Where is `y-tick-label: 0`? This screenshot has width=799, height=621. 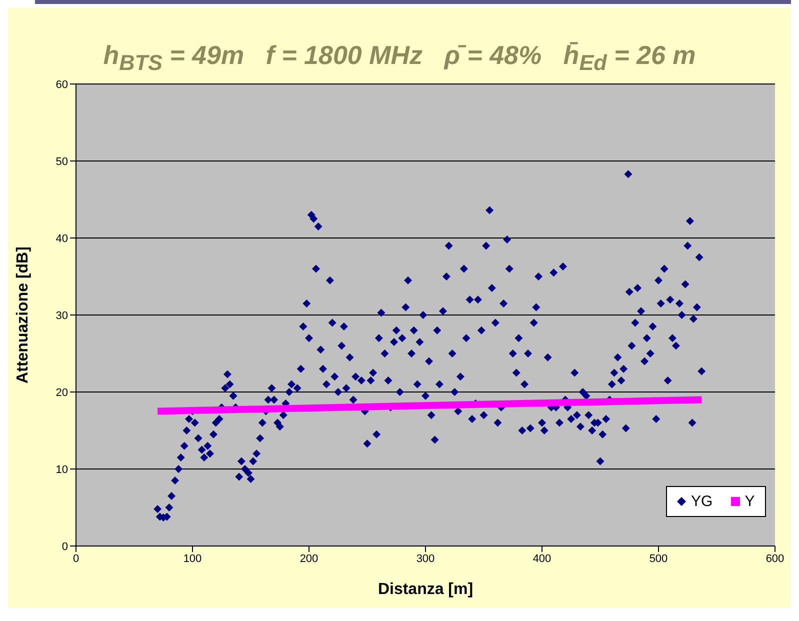 y-tick-label: 0 is located at coordinates (65, 546).